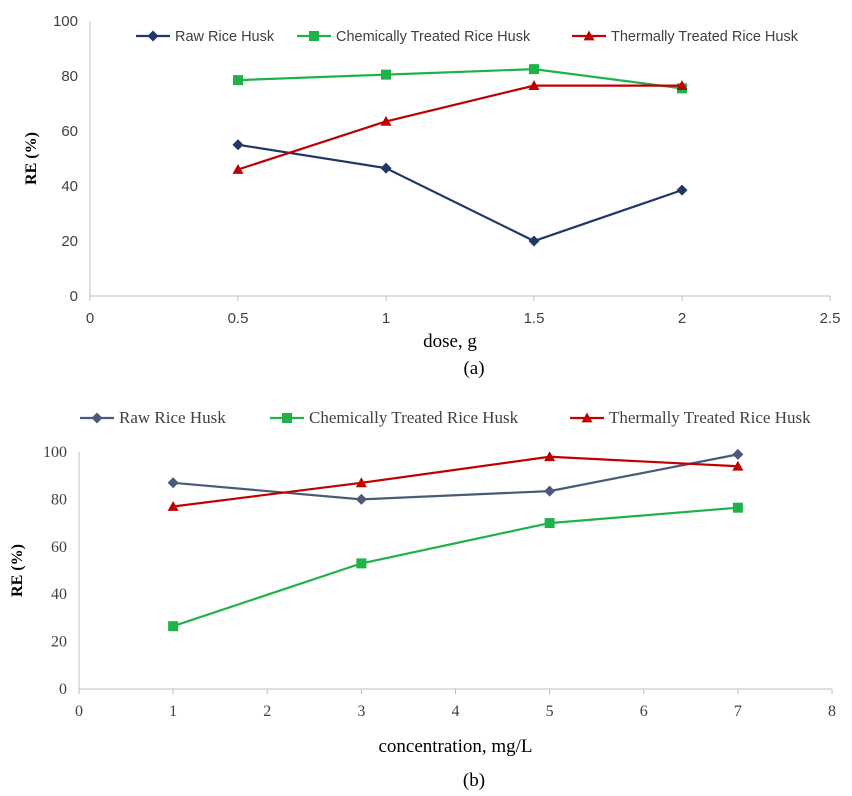  I want to click on x-tick-label: 4, so click(456, 711).